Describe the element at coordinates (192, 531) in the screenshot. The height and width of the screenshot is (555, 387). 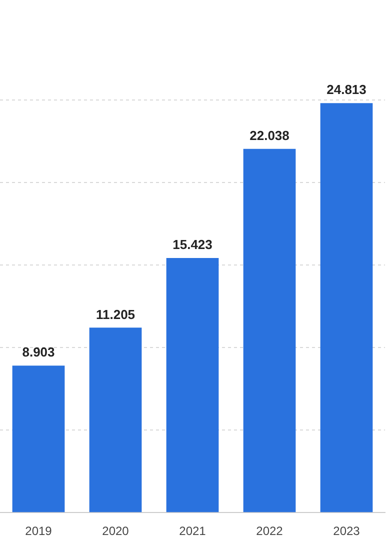
I see `x-tick-label: 2021` at that location.